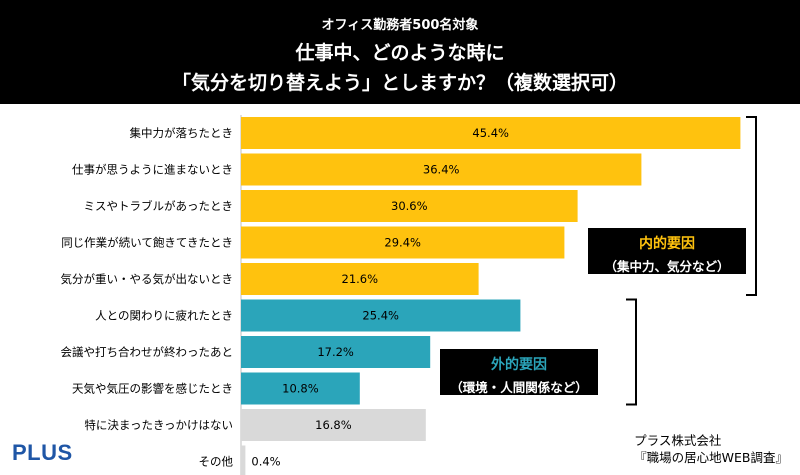 The height and width of the screenshot is (475, 800). What do you see at coordinates (711, 449) in the screenshot?
I see `source-credit: プラス株式会社 『職場の居心地WEB調査』` at bounding box center [711, 449].